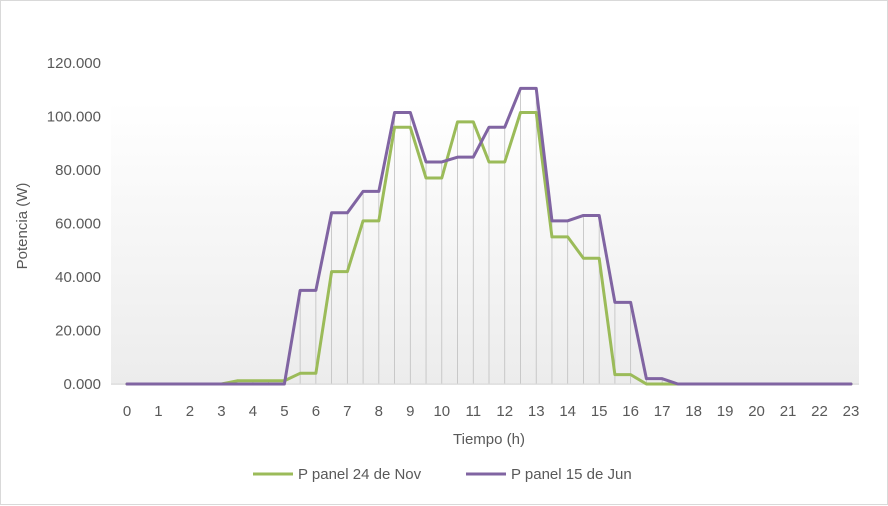 The image size is (888, 506). What do you see at coordinates (22, 226) in the screenshot?
I see `y-axis-title: Potencia (W)` at bounding box center [22, 226].